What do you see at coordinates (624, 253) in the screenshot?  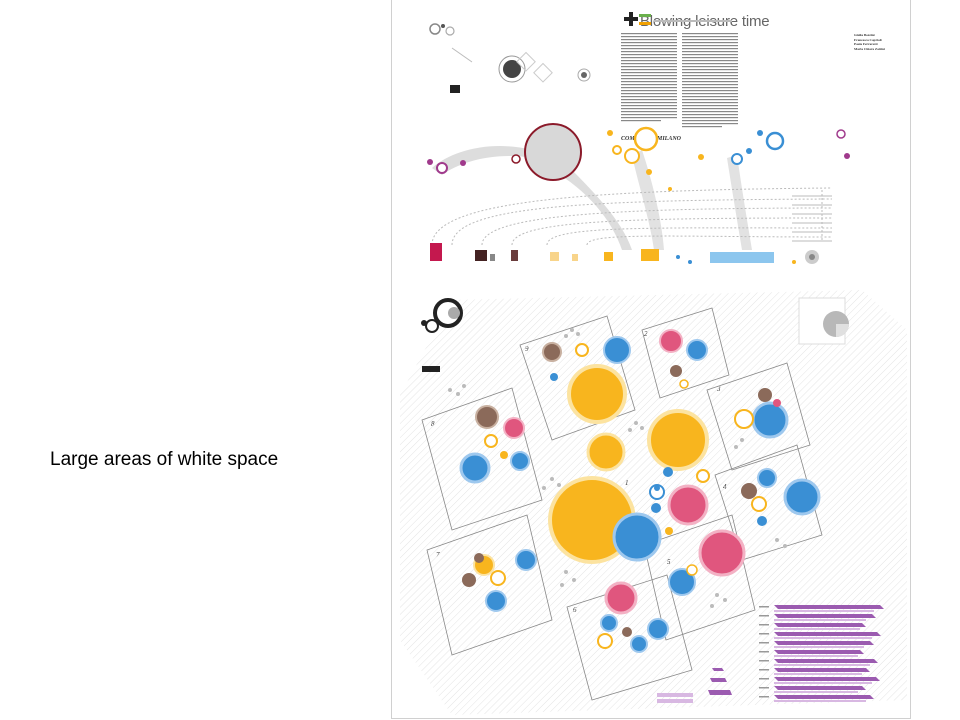 I see `pictogram-row` at bounding box center [624, 253].